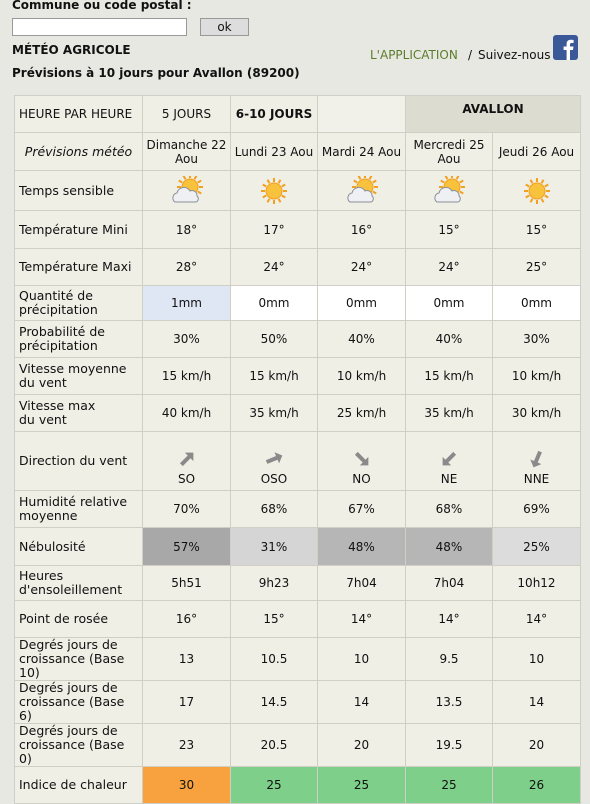 This screenshot has width=590, height=804. Describe the element at coordinates (361, 376) in the screenshot. I see `value-cell: 10 km/h` at that location.